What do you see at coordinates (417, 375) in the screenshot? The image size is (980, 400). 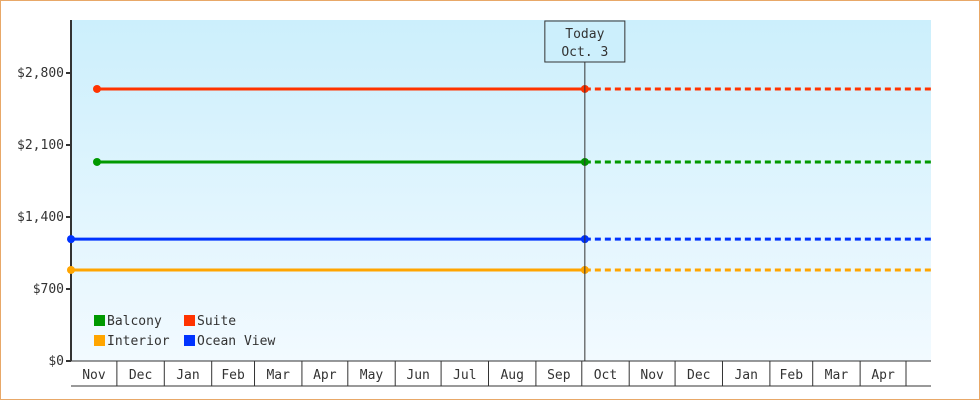 I see `x-tick-label: Jun` at bounding box center [417, 375].